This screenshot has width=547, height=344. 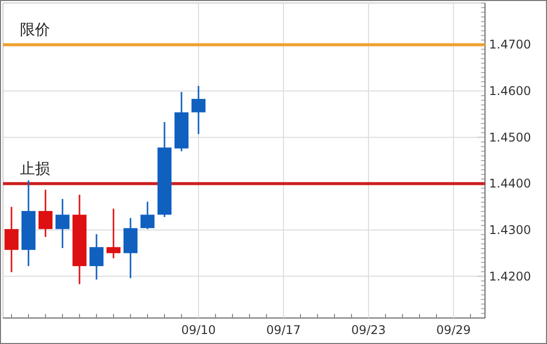 What do you see at coordinates (35, 169) in the screenshot?
I see `ref-line-label: 止损` at bounding box center [35, 169].